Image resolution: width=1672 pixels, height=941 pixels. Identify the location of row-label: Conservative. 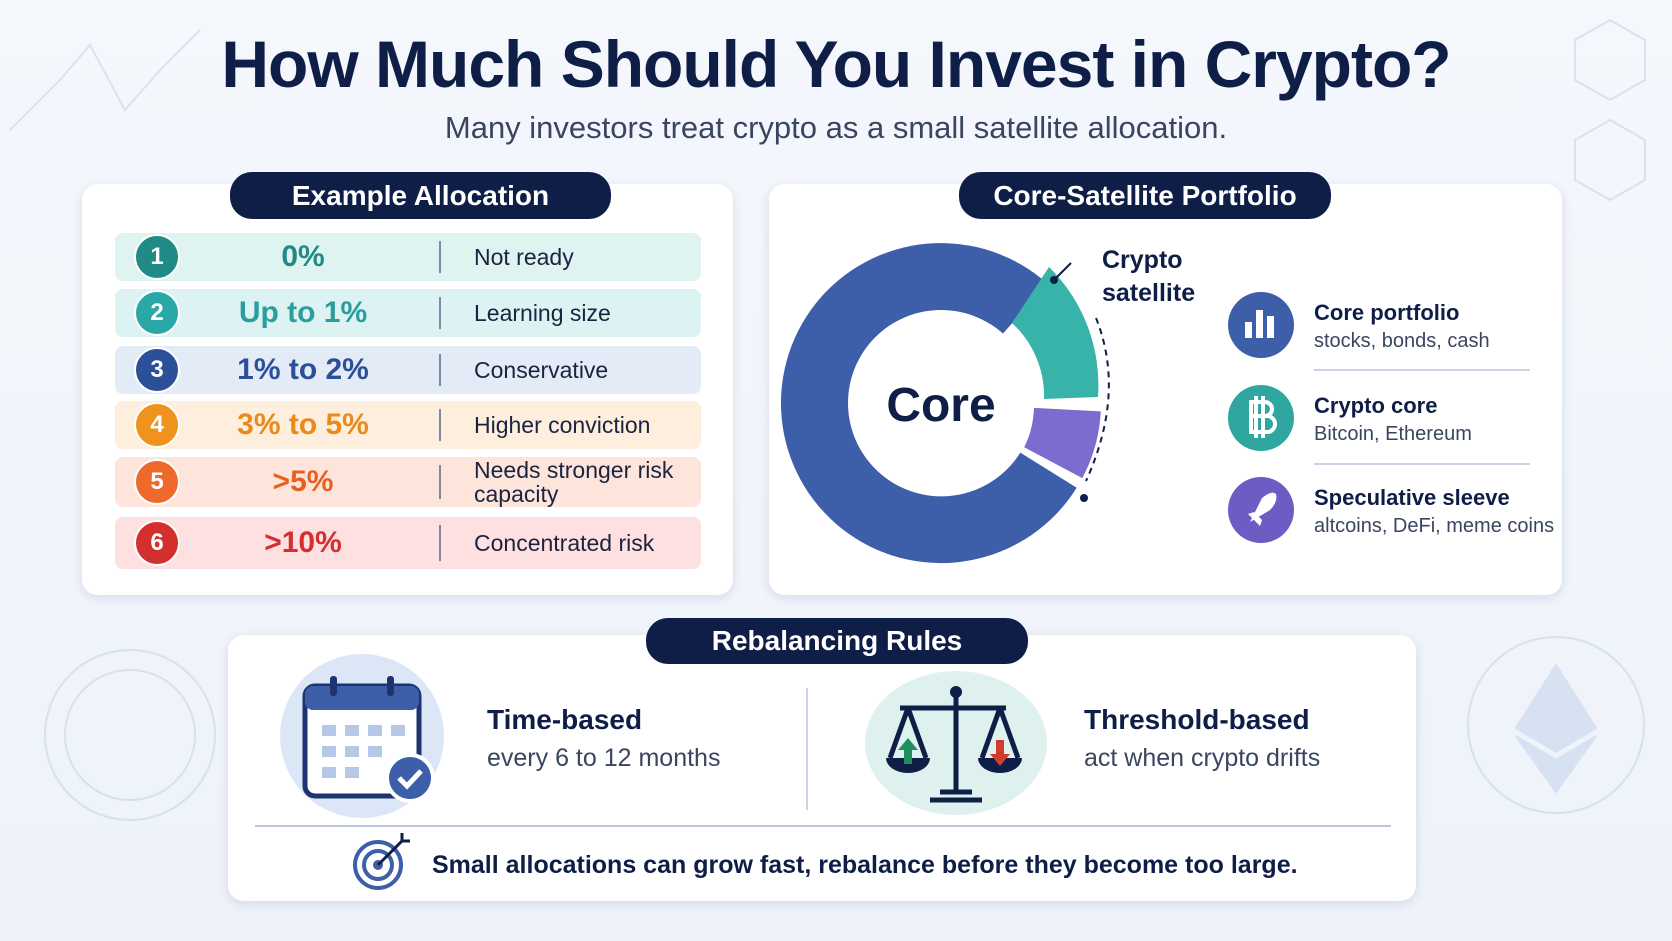
(541, 370).